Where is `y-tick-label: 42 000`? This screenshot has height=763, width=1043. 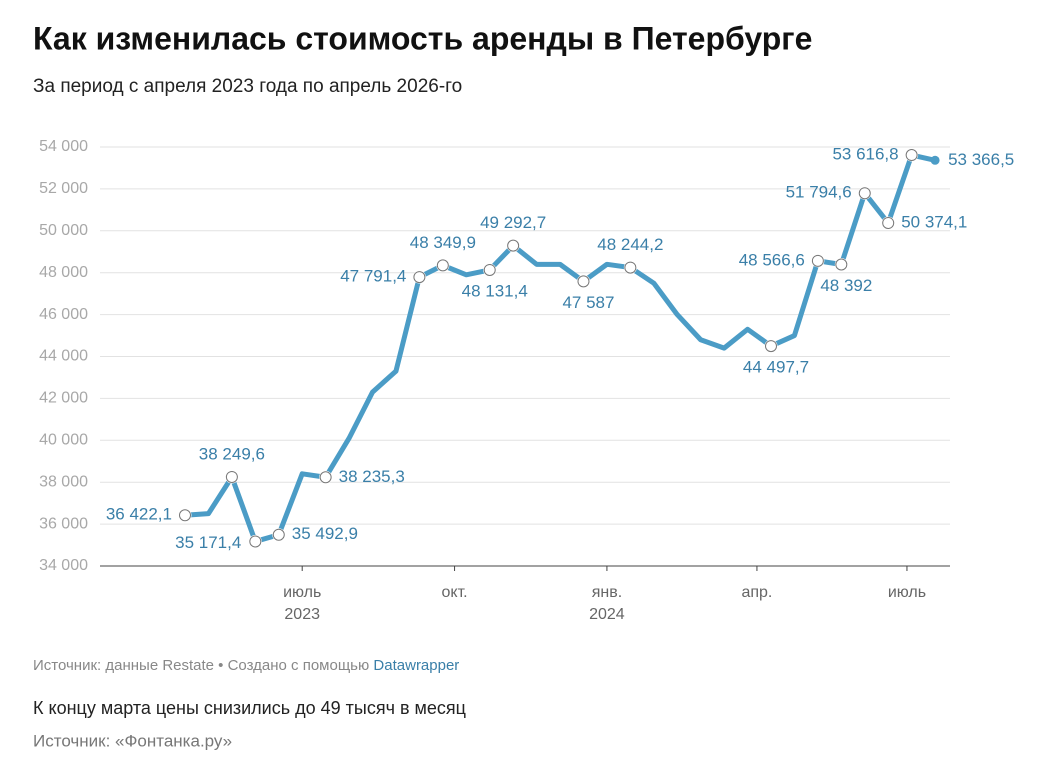 y-tick-label: 42 000 is located at coordinates (63, 398).